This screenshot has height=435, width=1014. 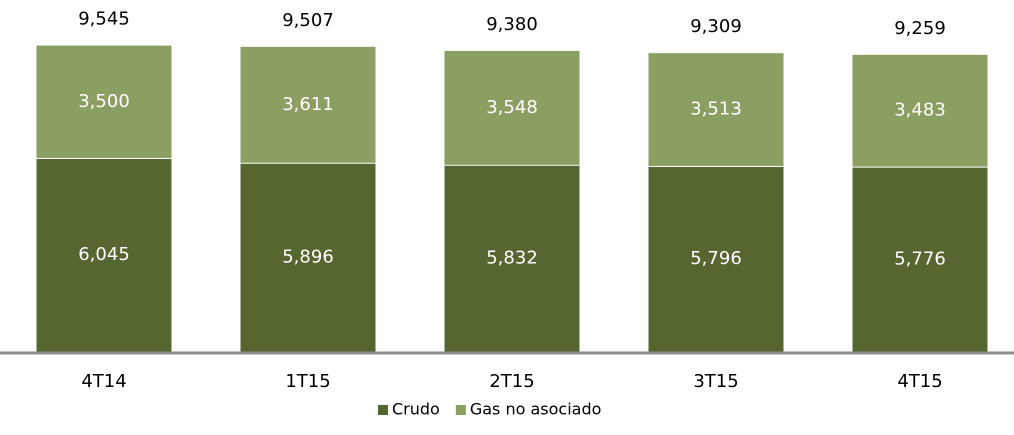 I want to click on total-label: 9,309, so click(x=716, y=26).